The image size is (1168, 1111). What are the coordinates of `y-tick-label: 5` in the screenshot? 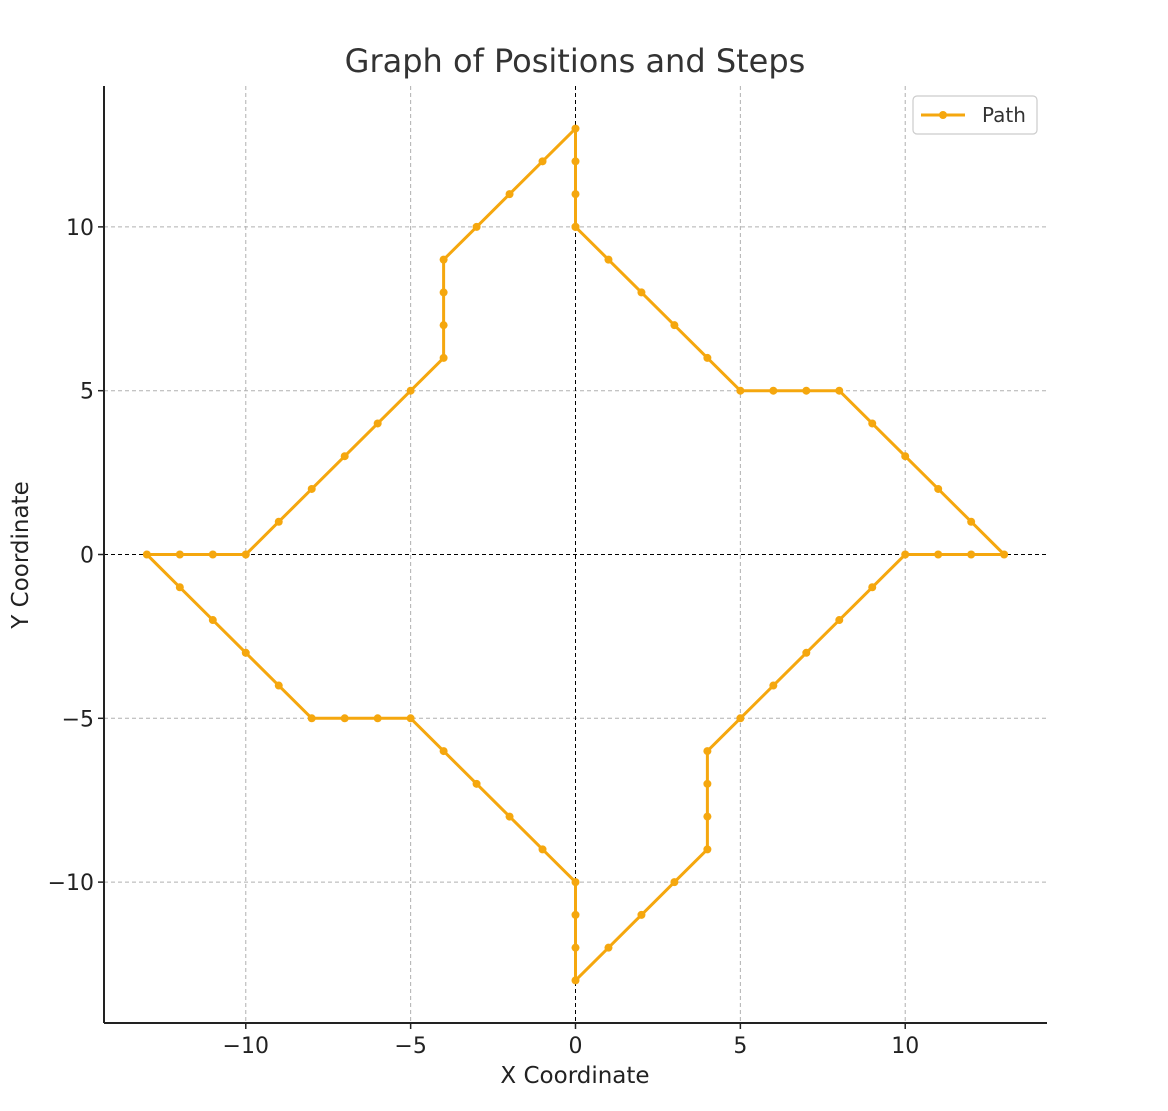 It's located at (87, 392).